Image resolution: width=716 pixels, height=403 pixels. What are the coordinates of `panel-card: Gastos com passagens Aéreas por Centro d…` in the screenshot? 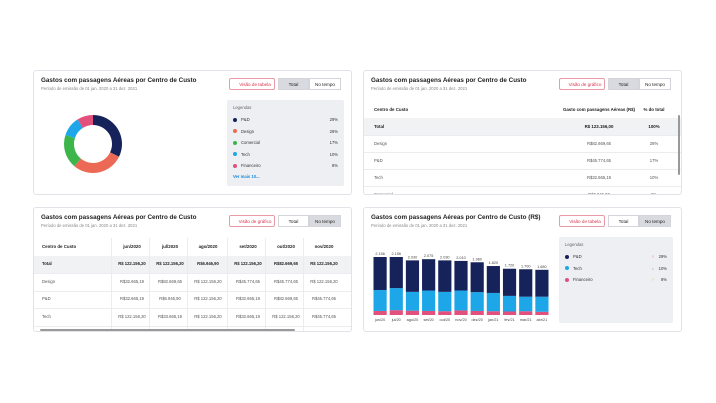 It's located at (522, 269).